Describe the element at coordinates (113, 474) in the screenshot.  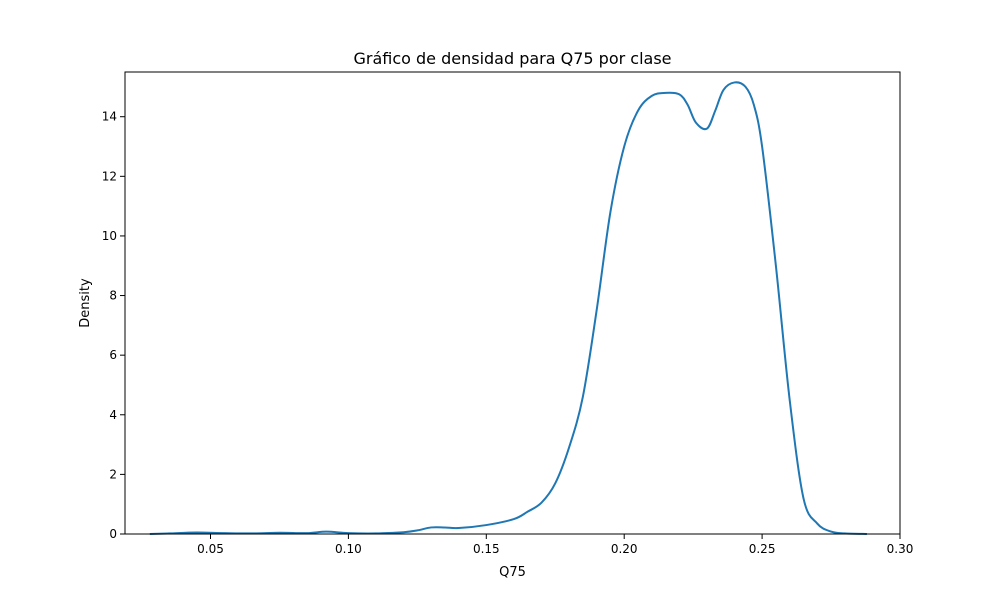
I see `y-tick-label: 2` at that location.